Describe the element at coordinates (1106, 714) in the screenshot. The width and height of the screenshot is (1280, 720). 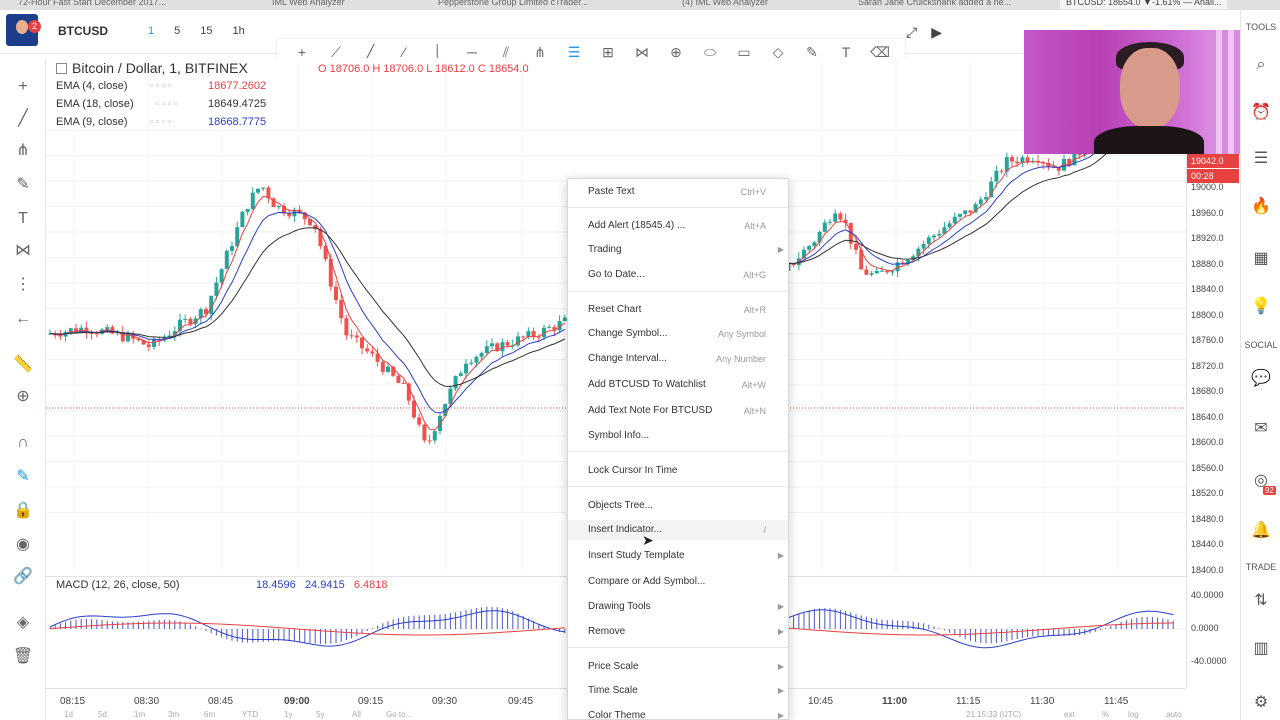
I see `date-range-button: %` at that location.